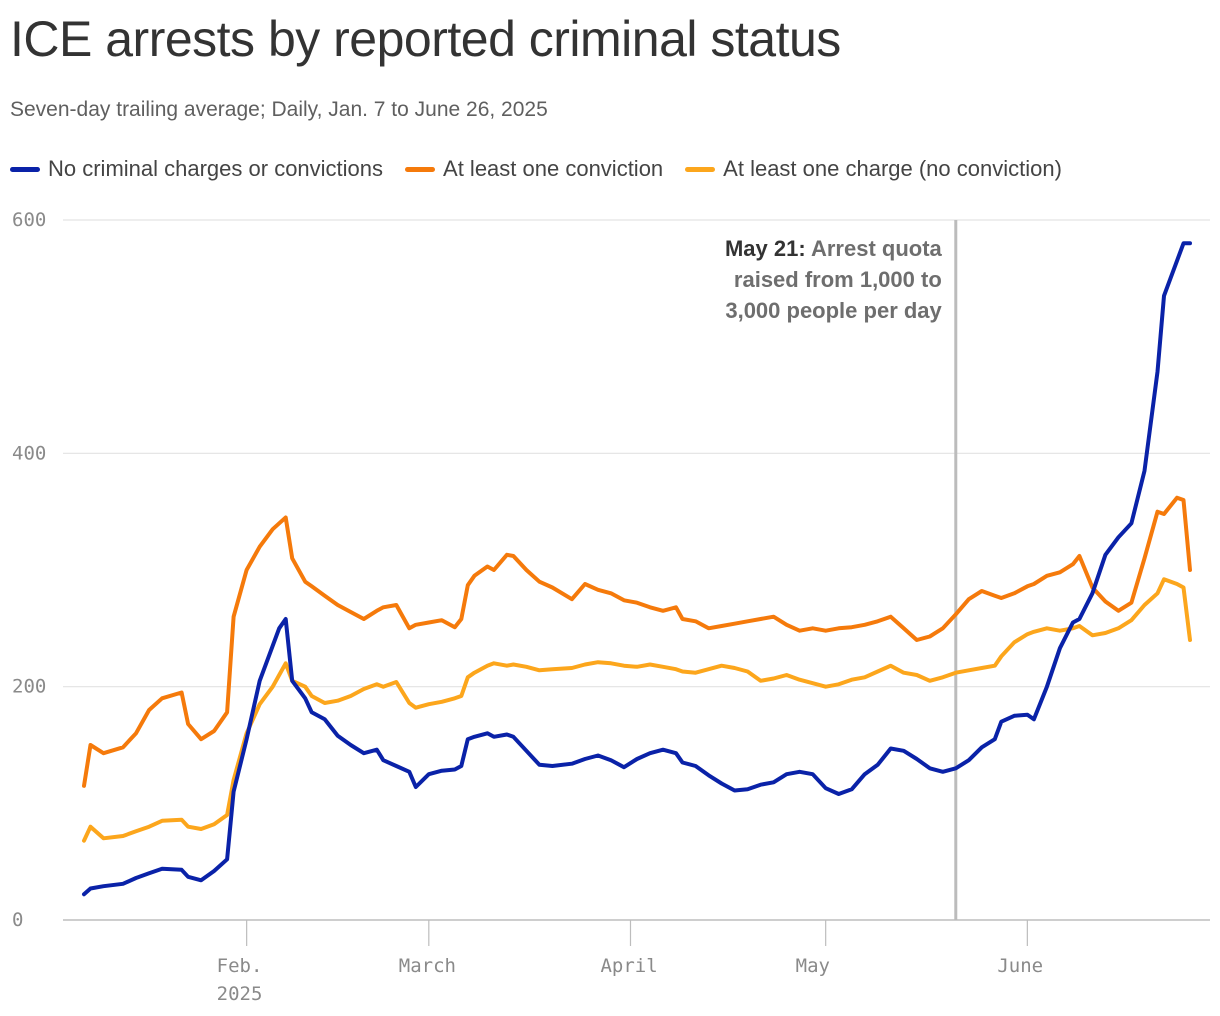  What do you see at coordinates (25, 169) in the screenshot?
I see `legend-swatch-no-criminal` at bounding box center [25, 169].